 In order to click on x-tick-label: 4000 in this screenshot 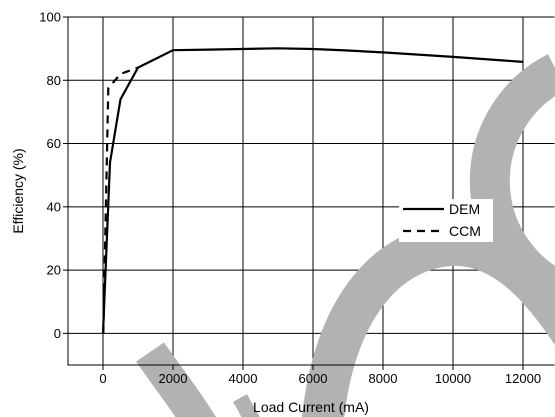, I will do `click(243, 378)`.